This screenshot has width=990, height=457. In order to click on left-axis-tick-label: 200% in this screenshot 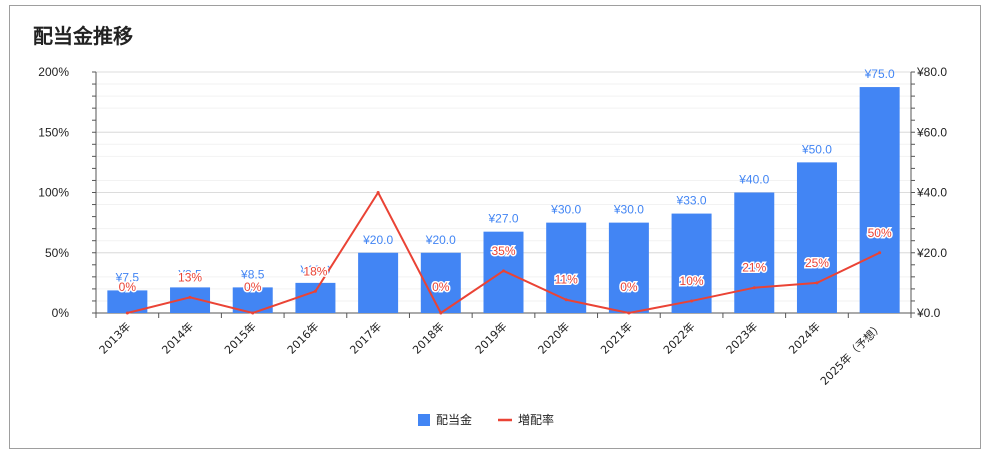, I will do `click(53, 72)`.